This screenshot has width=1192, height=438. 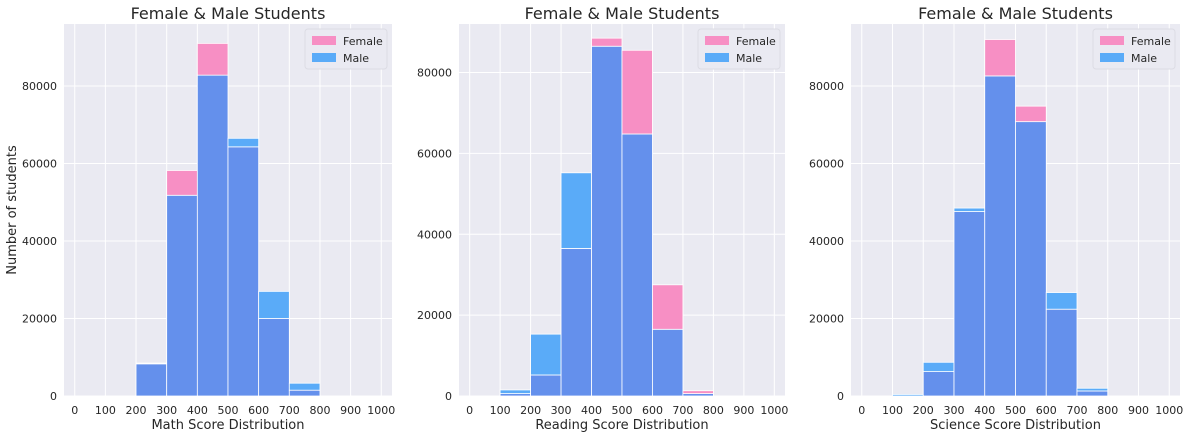 What do you see at coordinates (621, 425) in the screenshot?
I see `x-axis-label: Reading Score Distribution` at bounding box center [621, 425].